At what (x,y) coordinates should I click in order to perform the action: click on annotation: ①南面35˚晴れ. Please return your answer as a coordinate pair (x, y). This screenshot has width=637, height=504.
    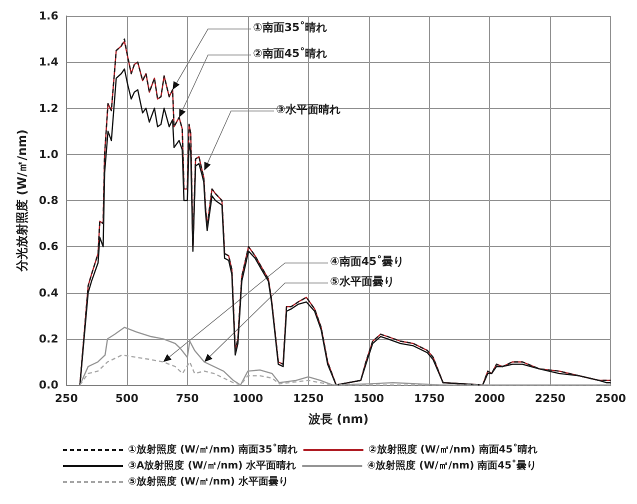
    Looking at the image, I should click on (290, 27).